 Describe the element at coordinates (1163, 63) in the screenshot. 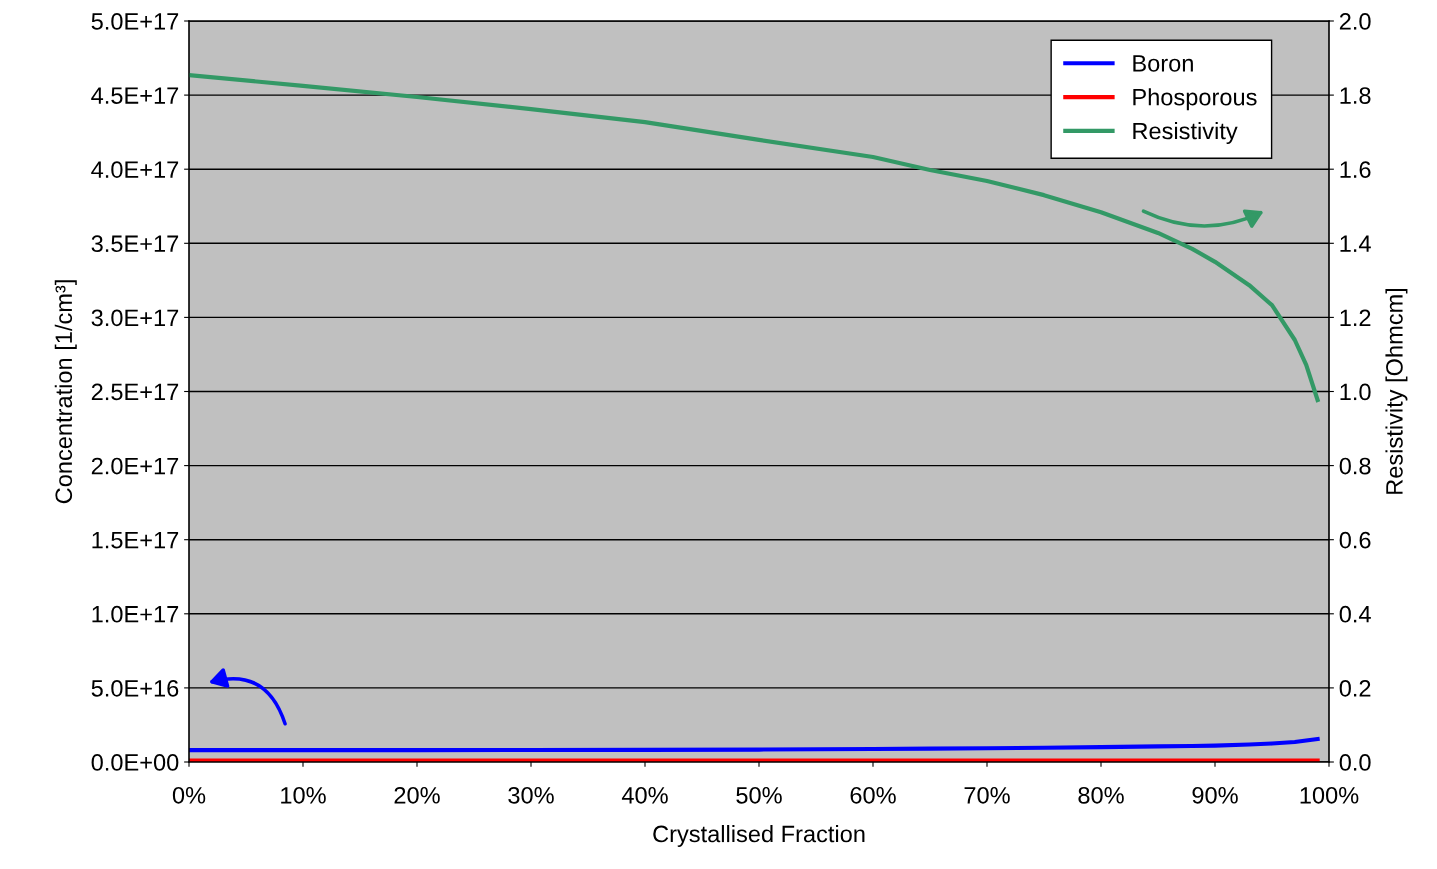

I see `legend-label: Boron` at that location.